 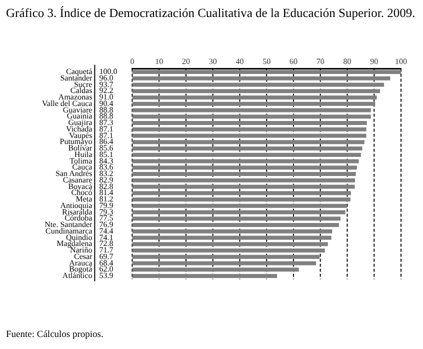 What do you see at coordinates (132, 61) in the screenshot?
I see `x-tick-label: 0` at bounding box center [132, 61].